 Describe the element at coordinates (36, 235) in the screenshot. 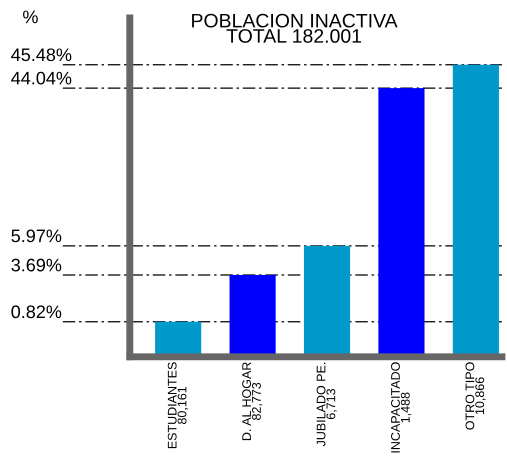

I see `text: 5.97%` at that location.